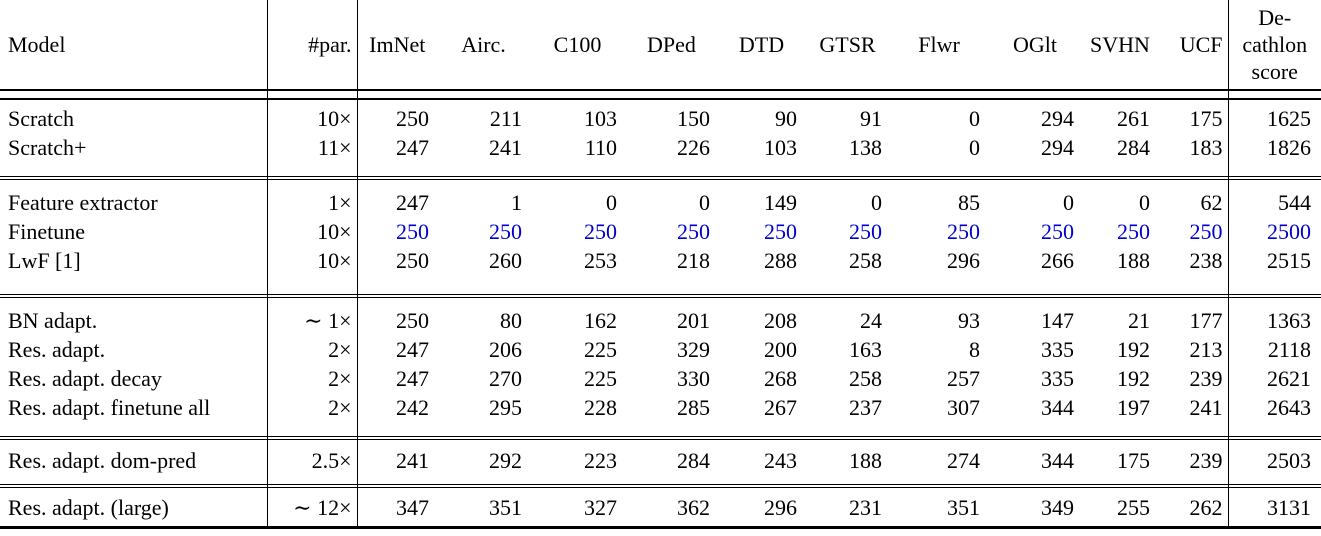  I want to click on value-cell-ucf: 62, so click(1193, 198).